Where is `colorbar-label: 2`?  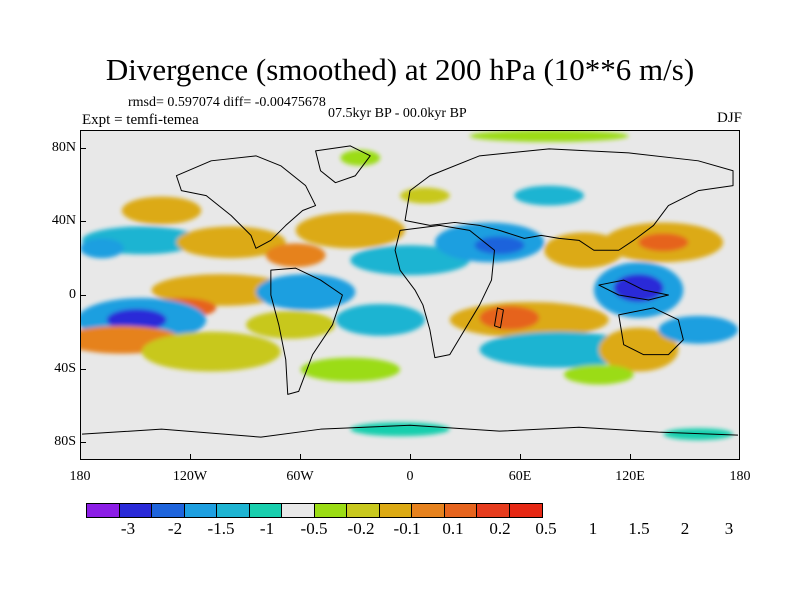
colorbar-label: 2 is located at coordinates (685, 528).